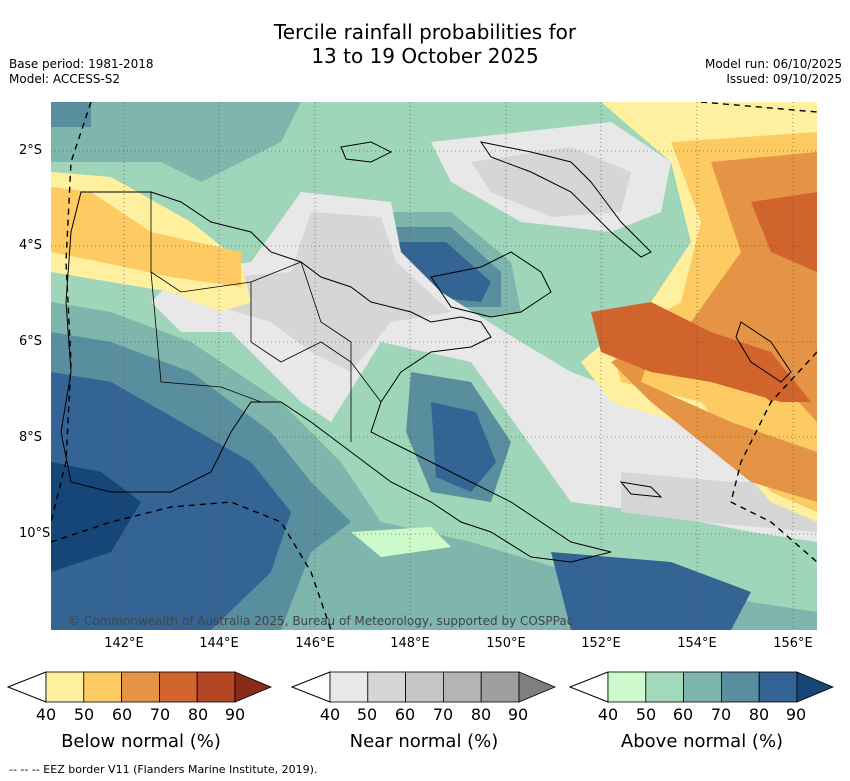  I want to click on near-tick-90: 90, so click(518, 714).